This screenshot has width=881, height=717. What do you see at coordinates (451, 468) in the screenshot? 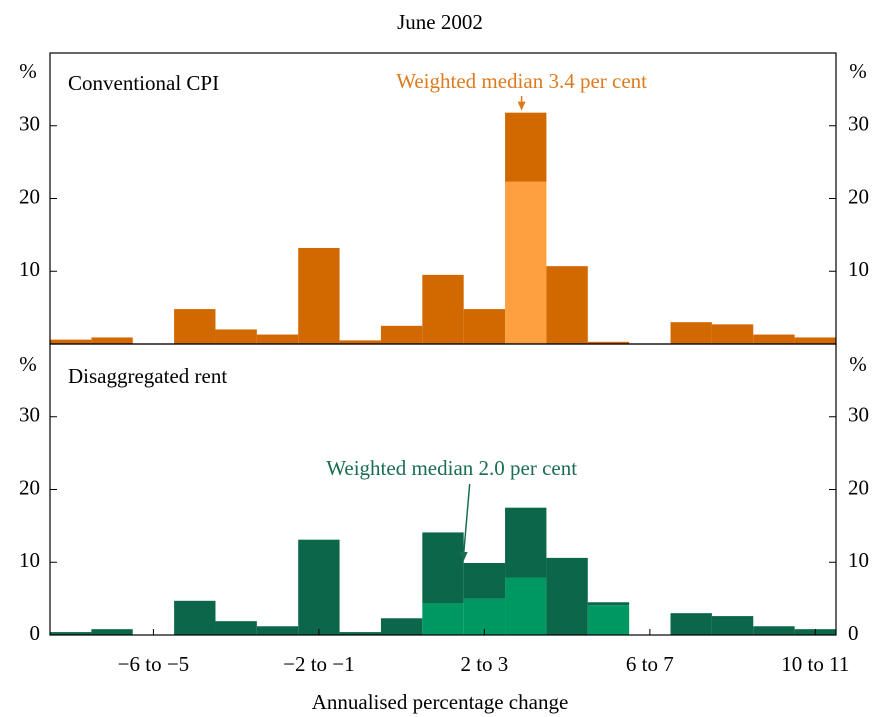
I see `annotation: Weighted median 2.0 per cent` at bounding box center [451, 468].